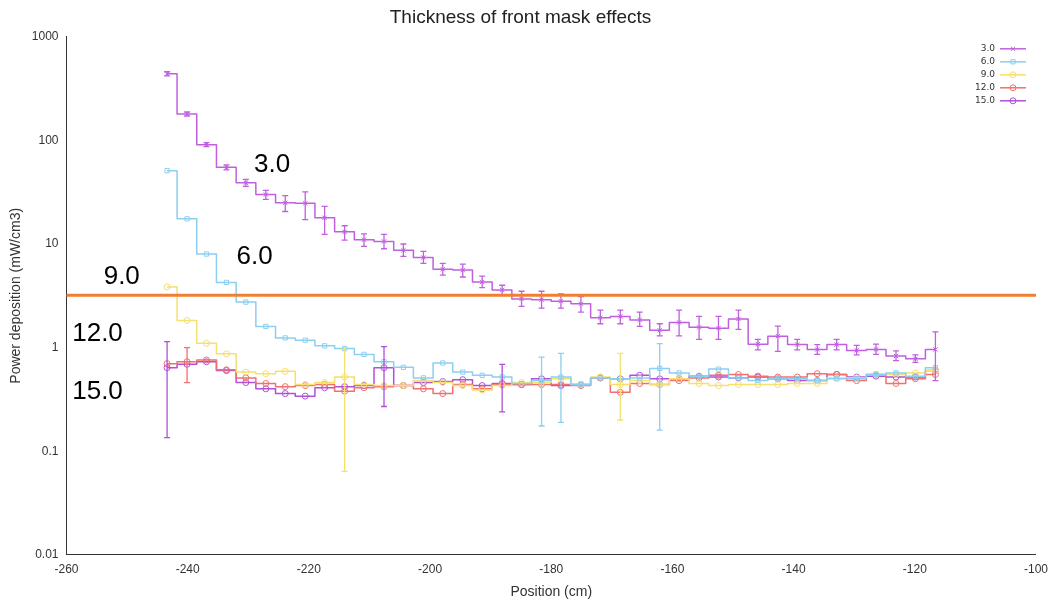 The height and width of the screenshot is (605, 1051). I want to click on y-tick-label: 10, so click(52, 243).